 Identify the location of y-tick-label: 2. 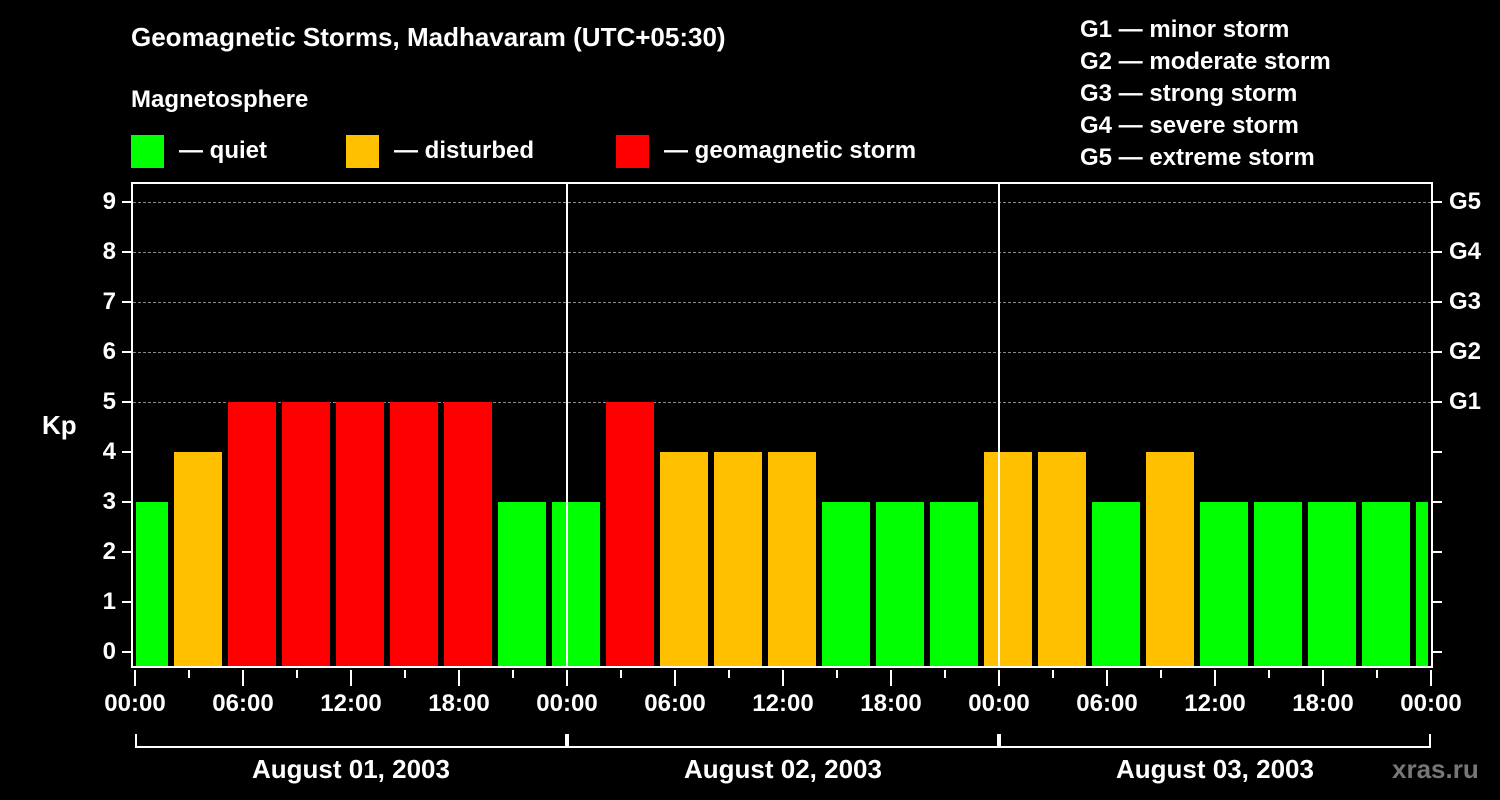
(109, 551).